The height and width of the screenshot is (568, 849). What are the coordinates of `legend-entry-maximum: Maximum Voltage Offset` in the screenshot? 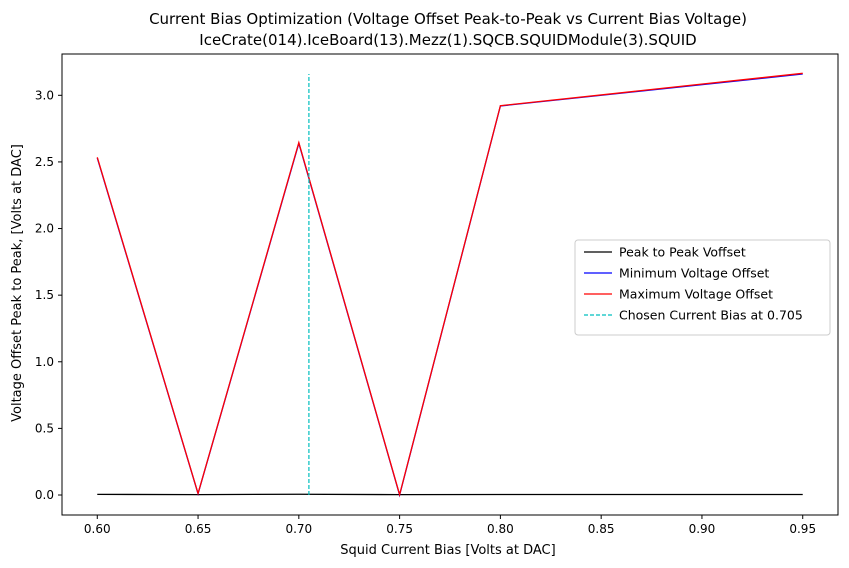 It's located at (696, 294).